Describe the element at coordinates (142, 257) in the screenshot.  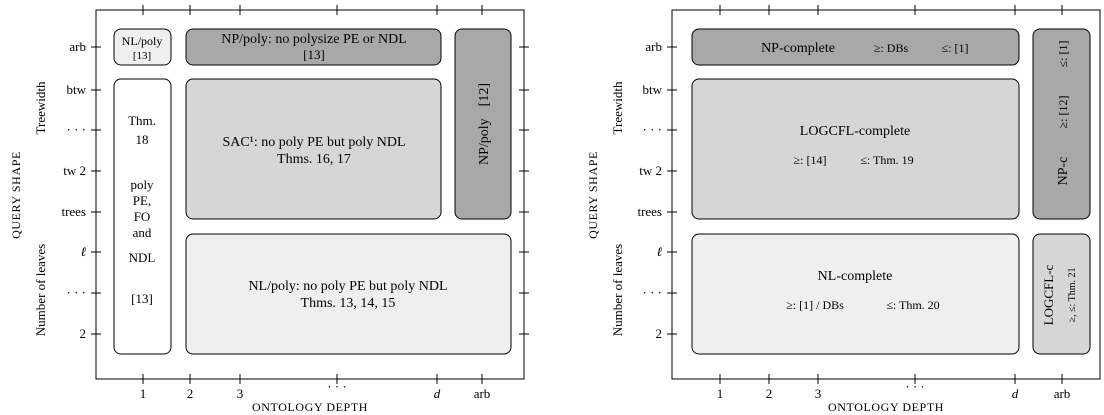
I see `region-label: NDL` at that location.